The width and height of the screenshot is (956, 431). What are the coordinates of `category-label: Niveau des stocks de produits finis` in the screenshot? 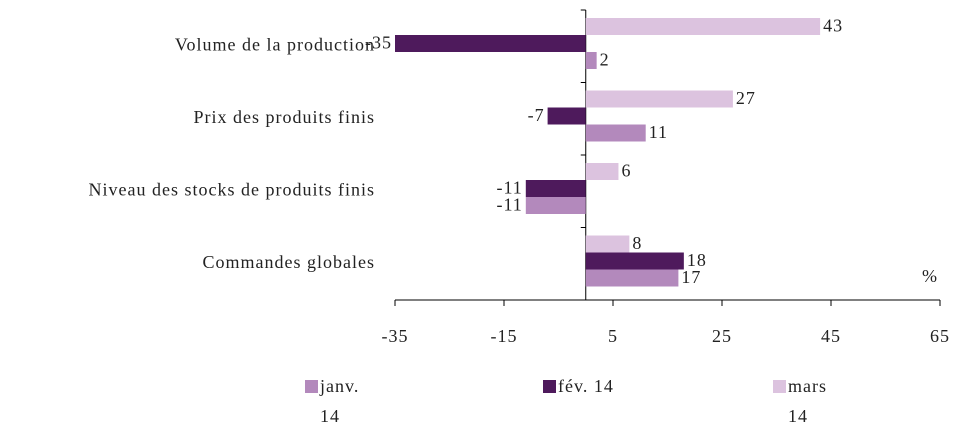 It's located at (232, 189).